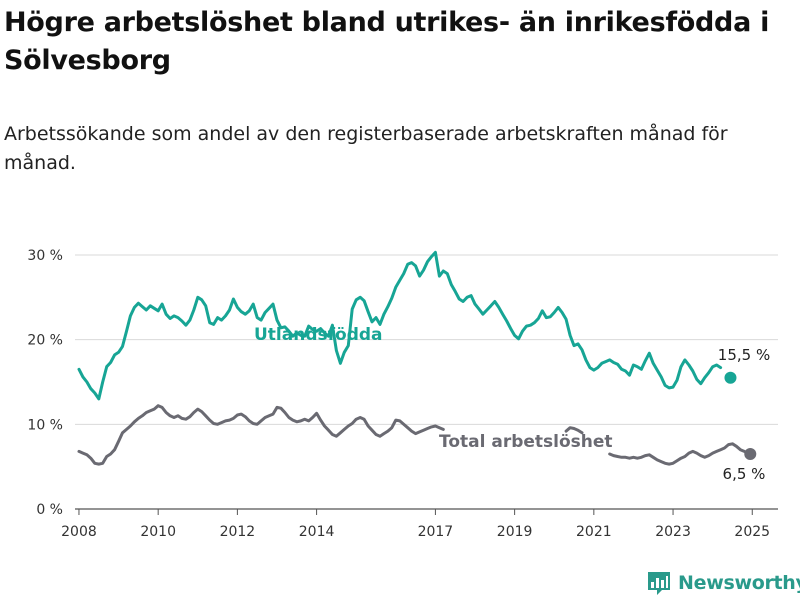  Describe the element at coordinates (730, 377) in the screenshot. I see `end-point-utlandsfodda` at that location.